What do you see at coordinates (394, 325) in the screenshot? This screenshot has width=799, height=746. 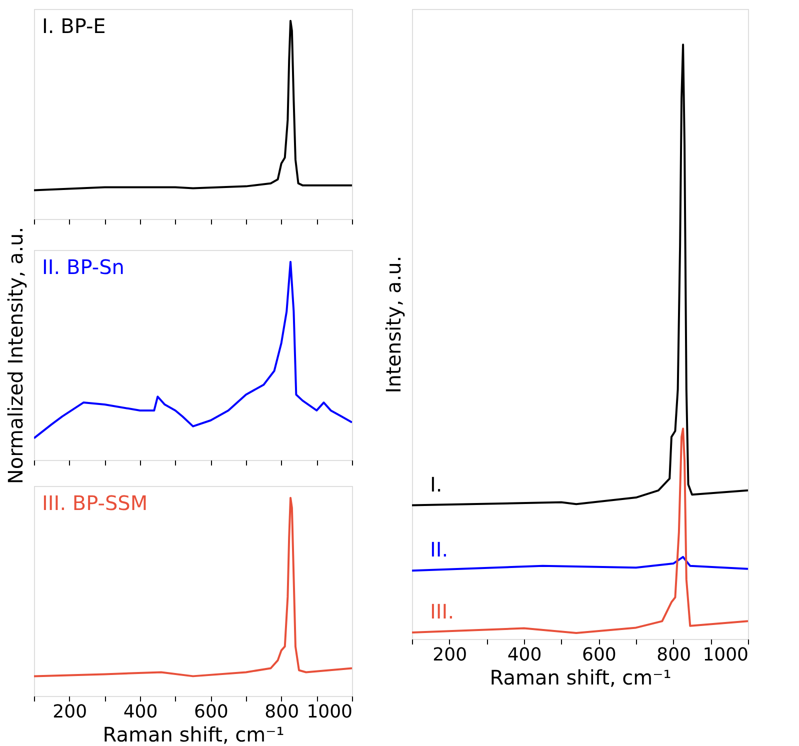 I see `y-axis-title: Intensity, a.u.` at bounding box center [394, 325].